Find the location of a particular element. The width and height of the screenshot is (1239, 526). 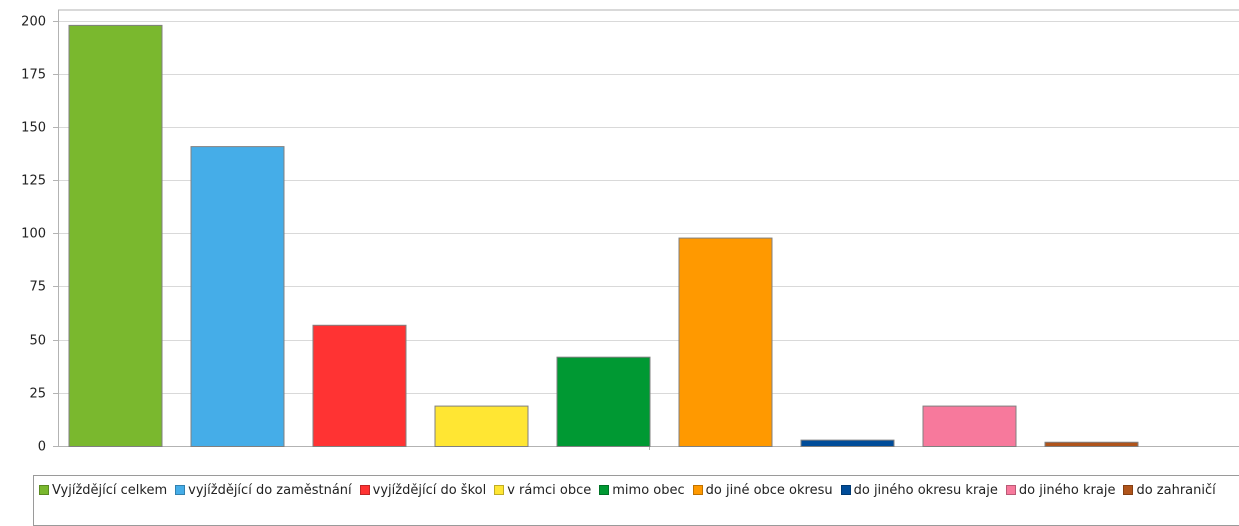

y-tick-label: 75 is located at coordinates (37, 287).